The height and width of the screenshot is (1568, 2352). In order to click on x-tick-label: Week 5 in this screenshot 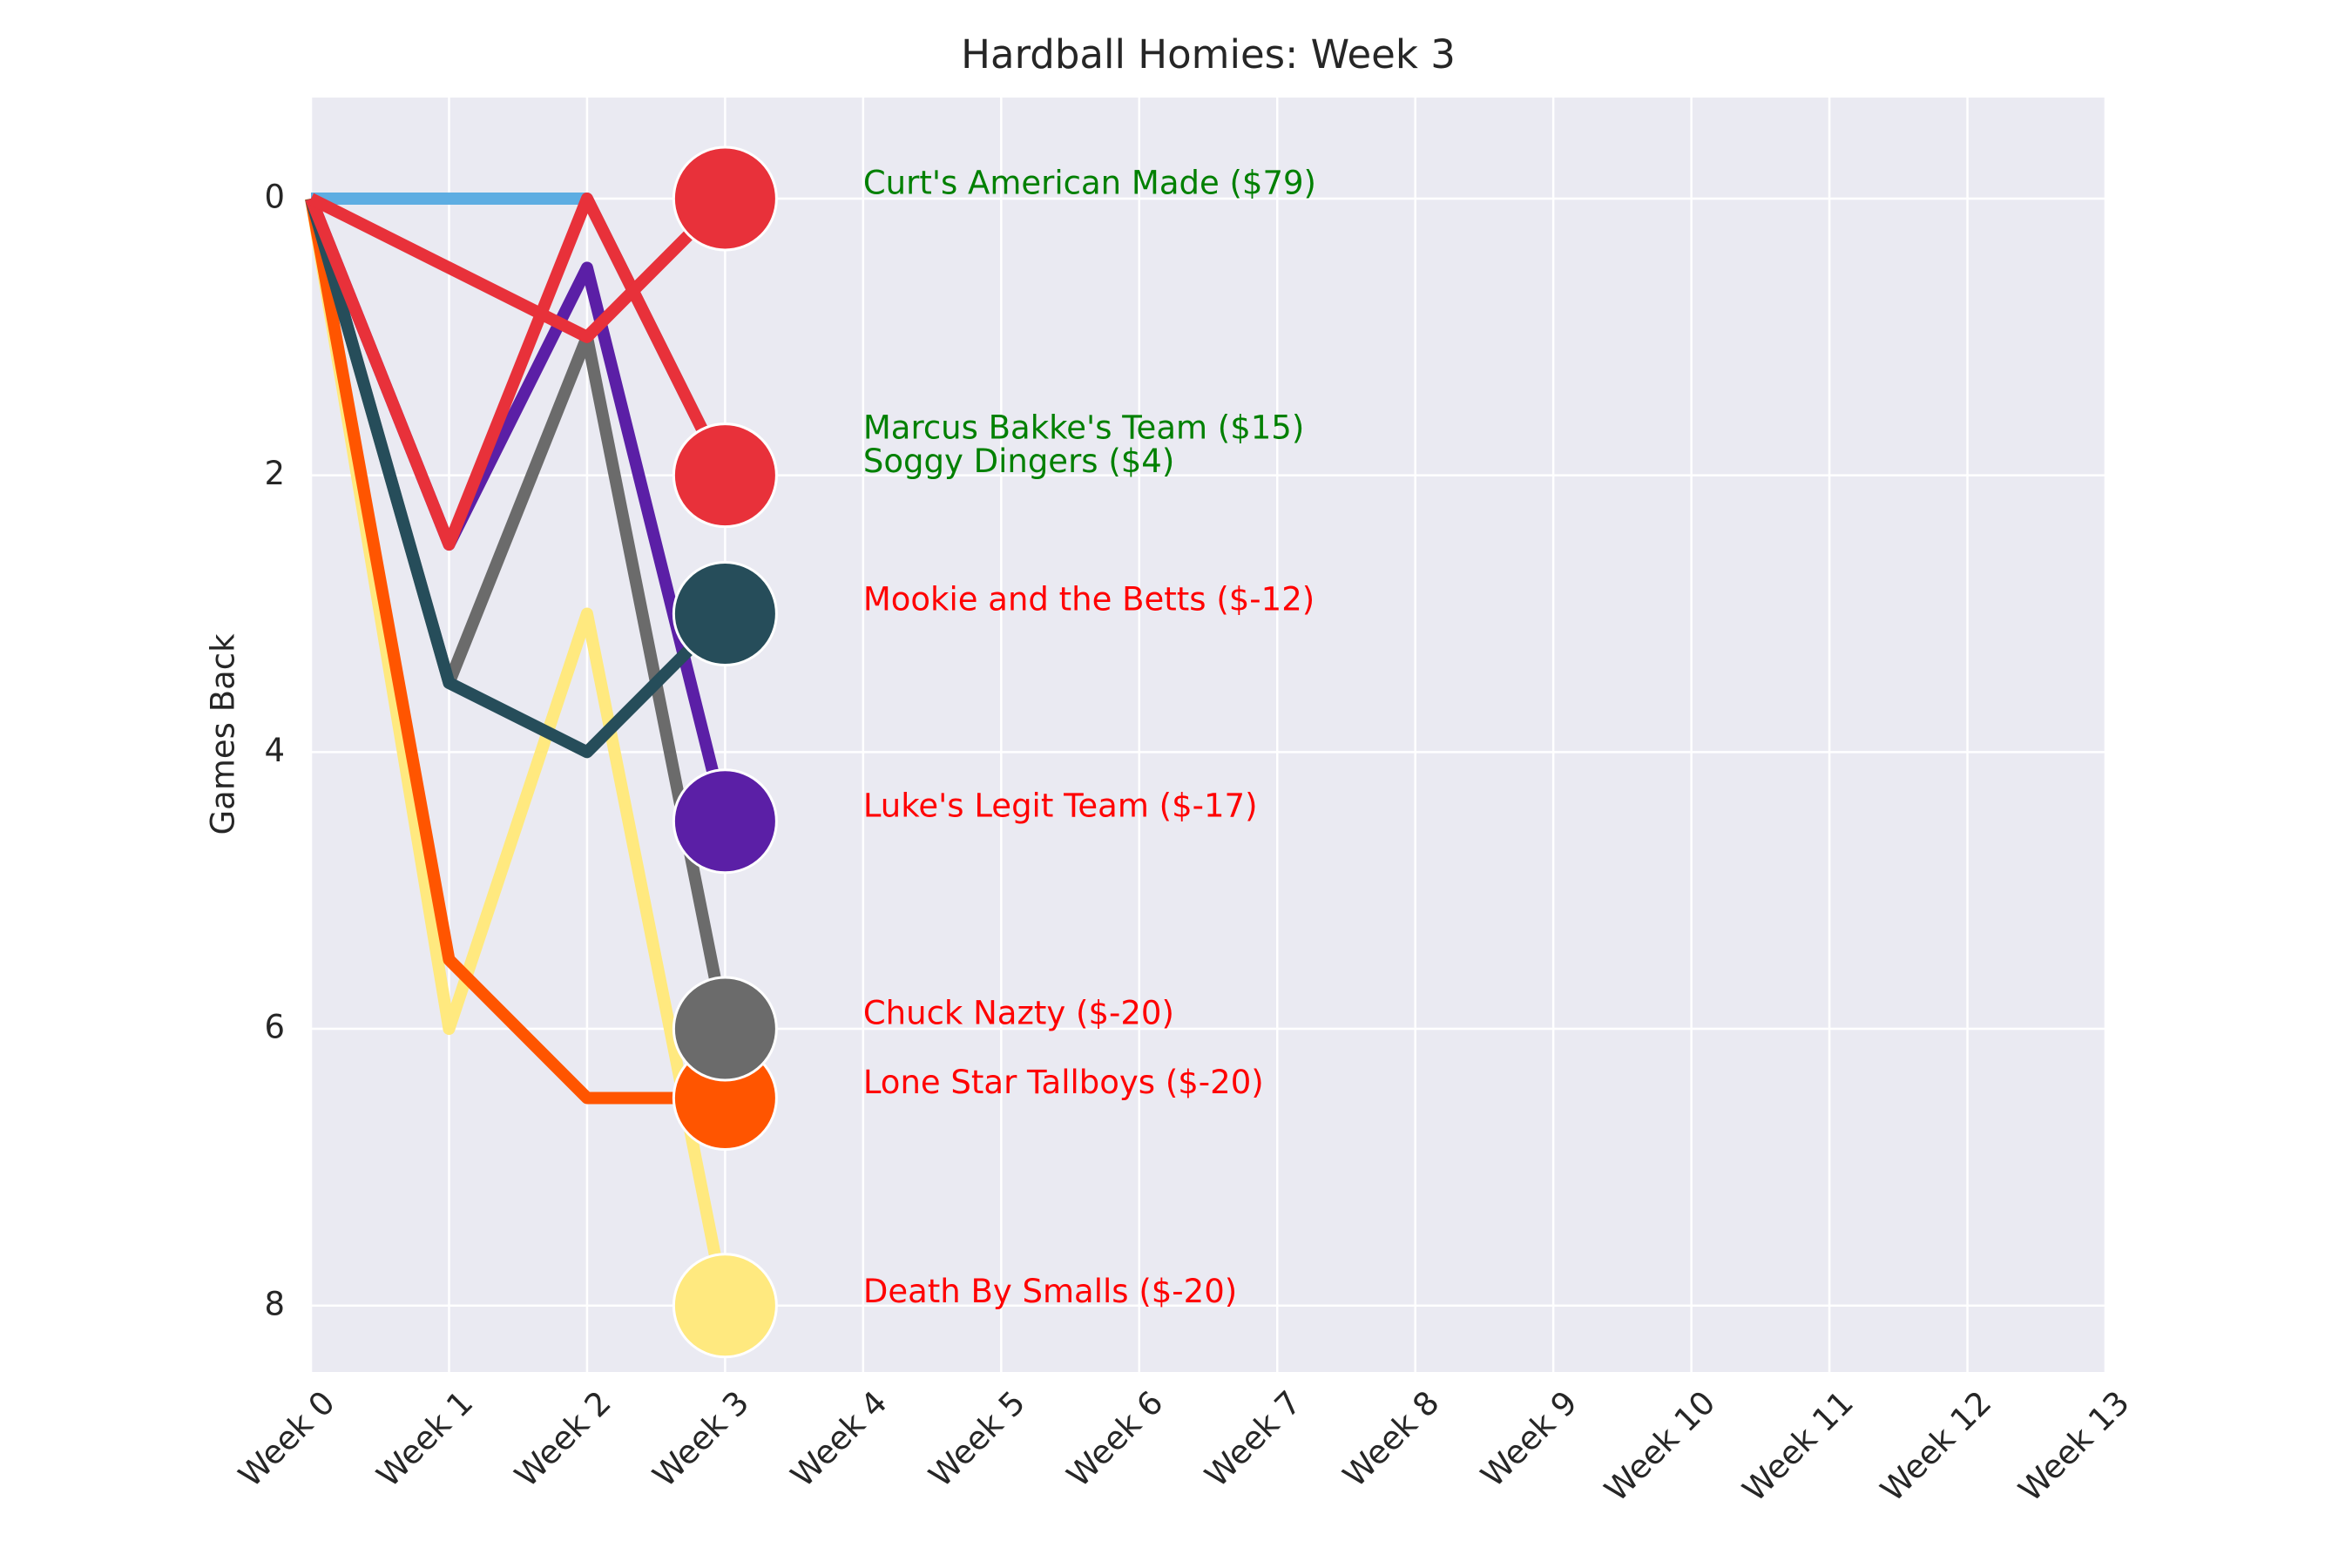, I will do `click(977, 1438)`.